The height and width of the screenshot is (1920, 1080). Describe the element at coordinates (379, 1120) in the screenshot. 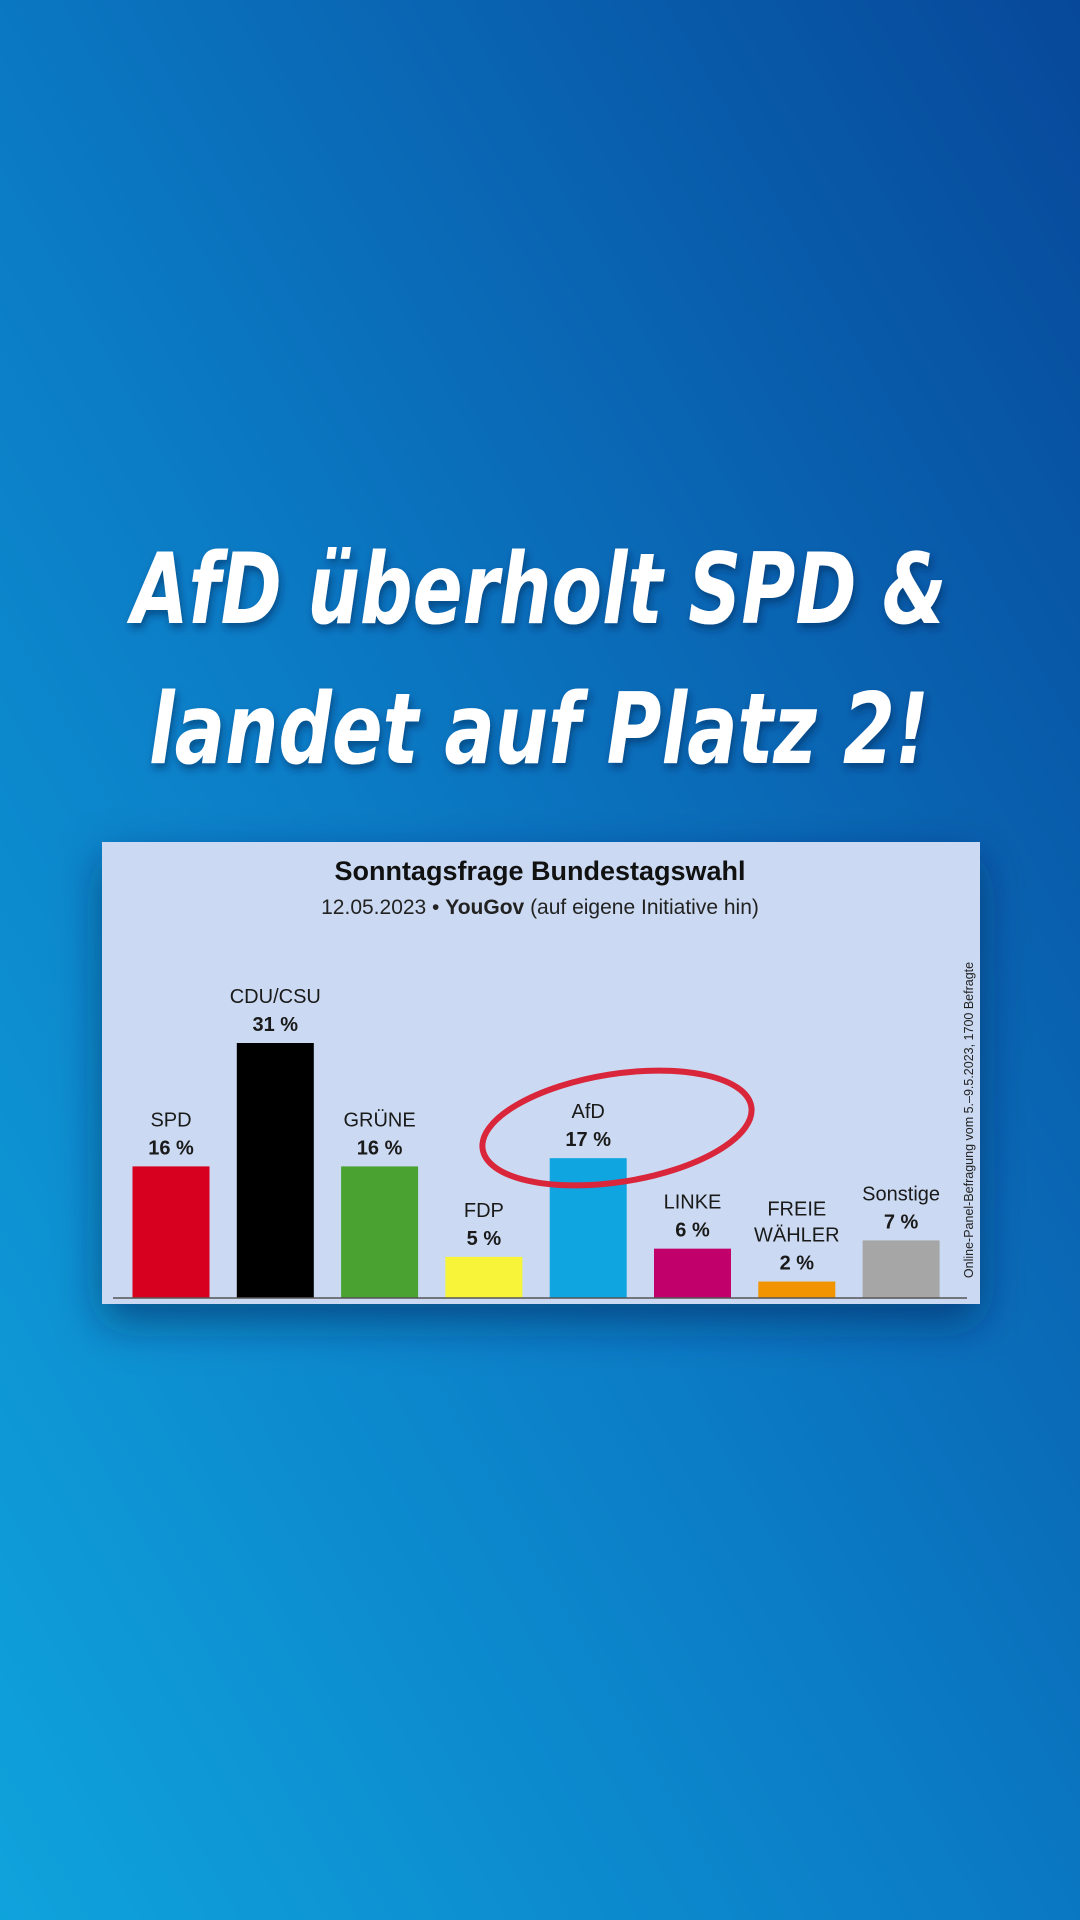

I see `category-label: GRÜNE` at that location.